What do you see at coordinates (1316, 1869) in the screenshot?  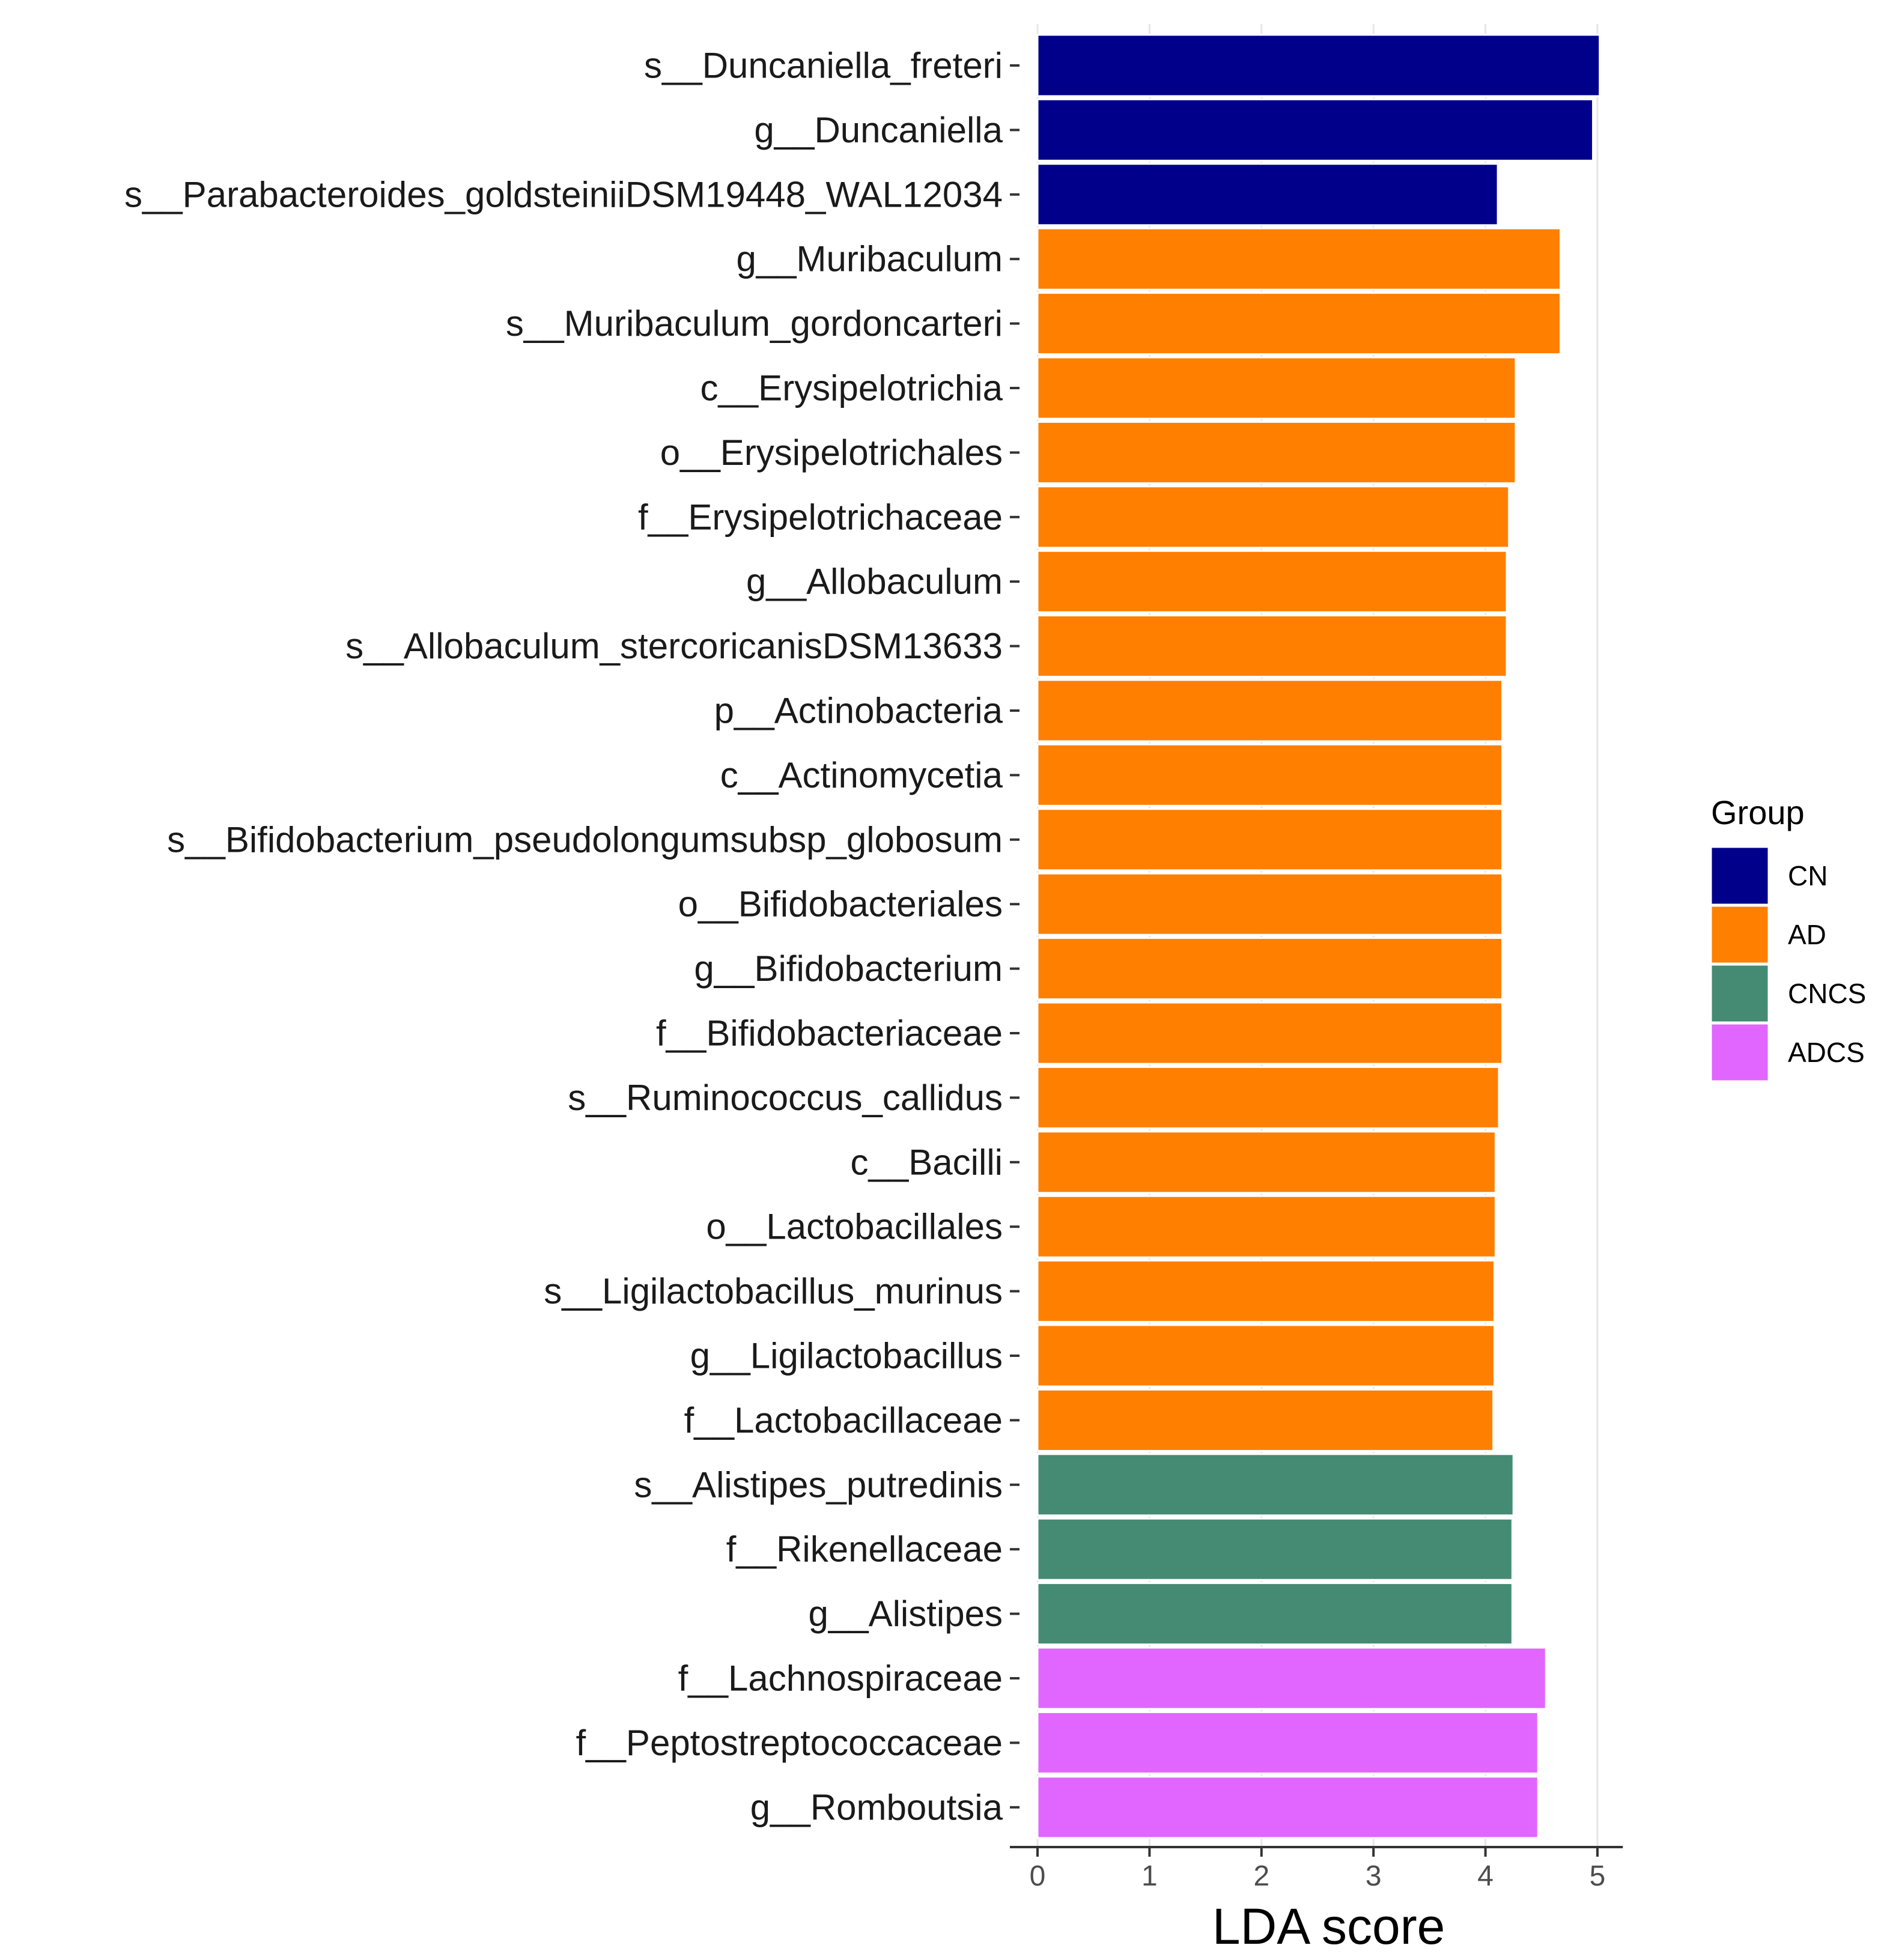 I see `x-axis: 0 1 2 3 4 5` at bounding box center [1316, 1869].